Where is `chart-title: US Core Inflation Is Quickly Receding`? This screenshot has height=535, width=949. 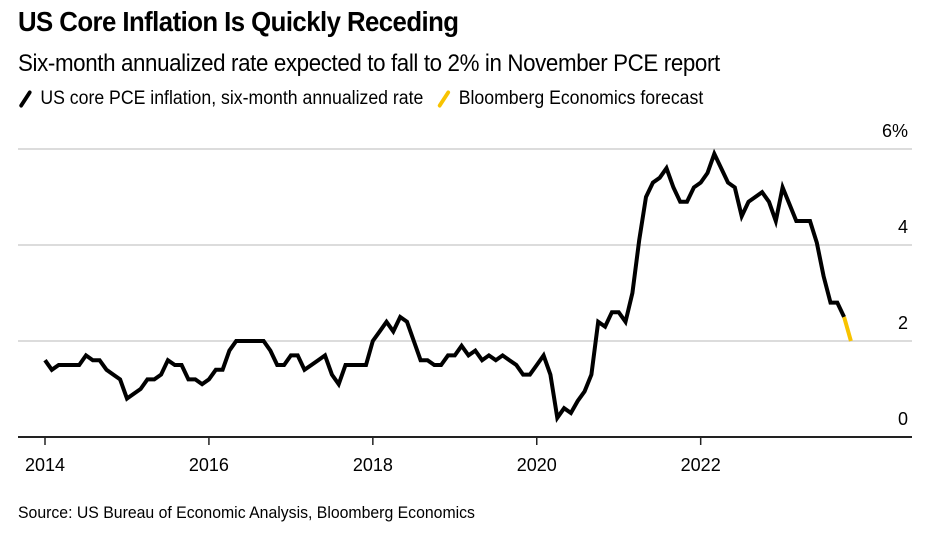 chart-title: US Core Inflation Is Quickly Receding is located at coordinates (238, 21).